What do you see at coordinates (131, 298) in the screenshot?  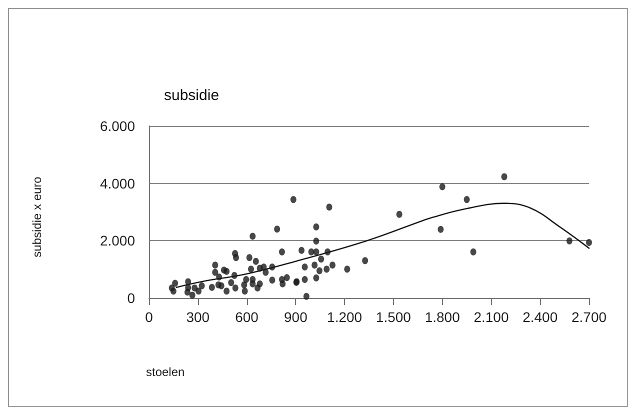 I see `y-tick-label: 0` at bounding box center [131, 298].